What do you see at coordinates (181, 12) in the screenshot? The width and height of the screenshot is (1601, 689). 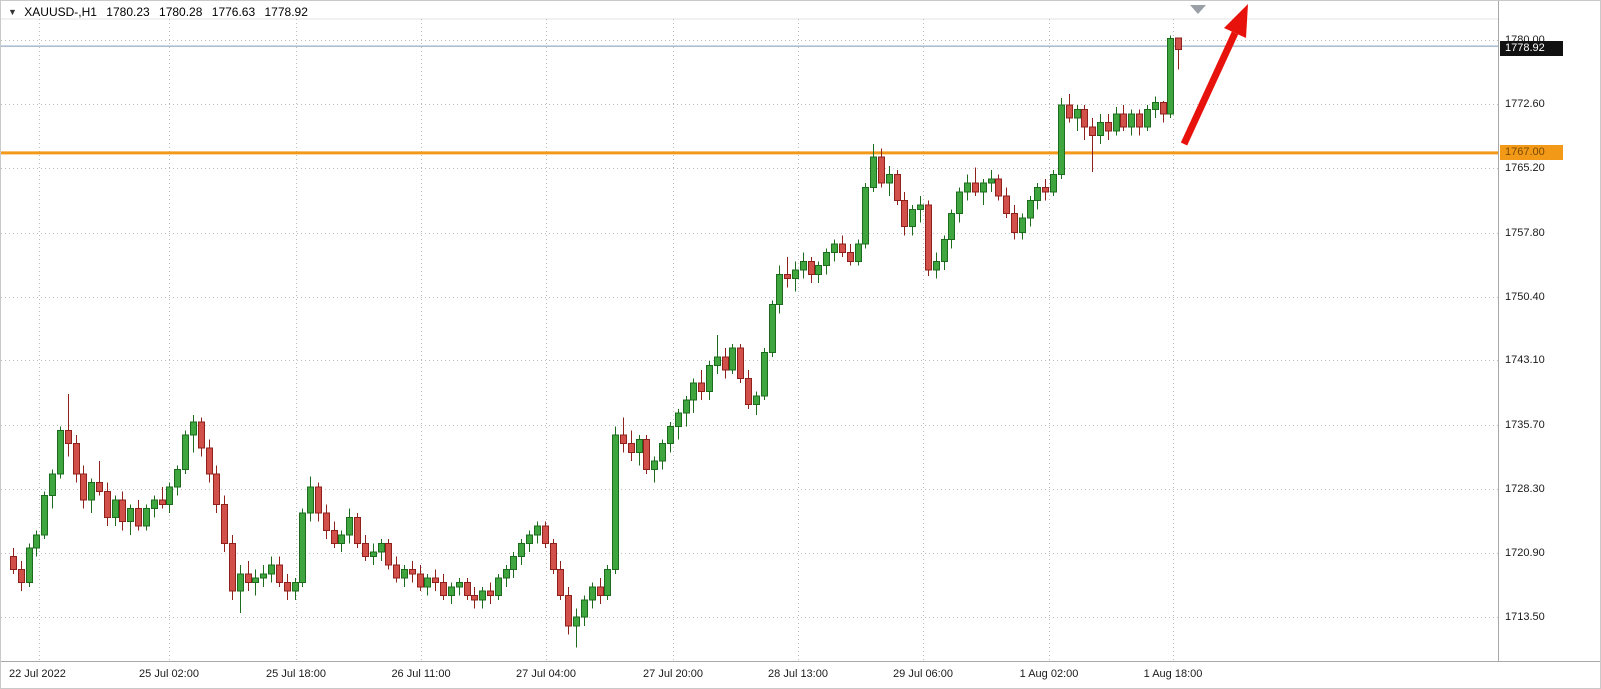 I see `ohlc-high: 1780.28` at bounding box center [181, 12].